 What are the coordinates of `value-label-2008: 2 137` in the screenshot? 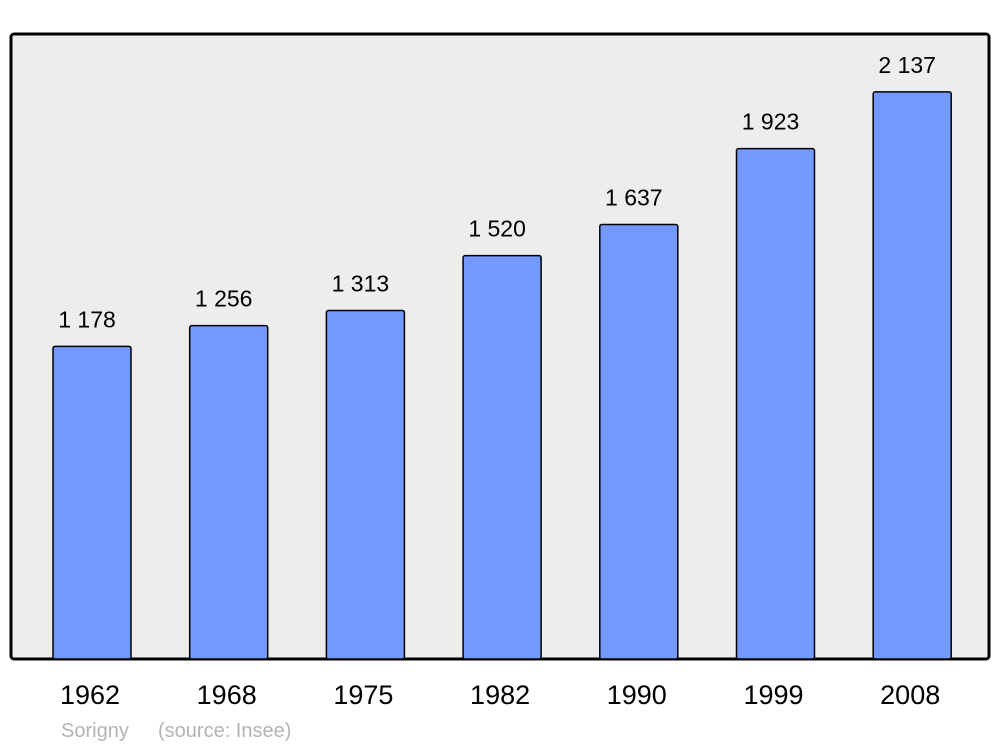 It's located at (907, 65).